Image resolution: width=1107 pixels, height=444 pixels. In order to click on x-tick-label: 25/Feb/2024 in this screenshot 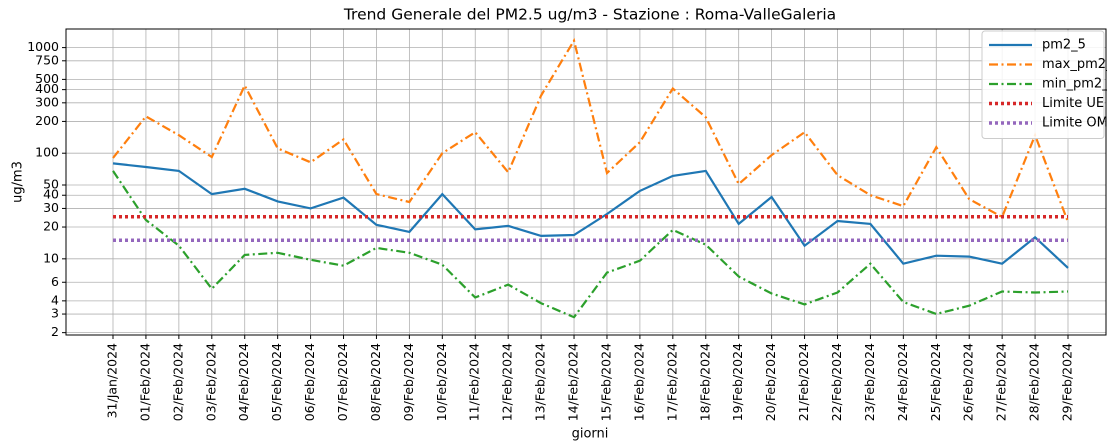, I will do `click(935, 382)`.